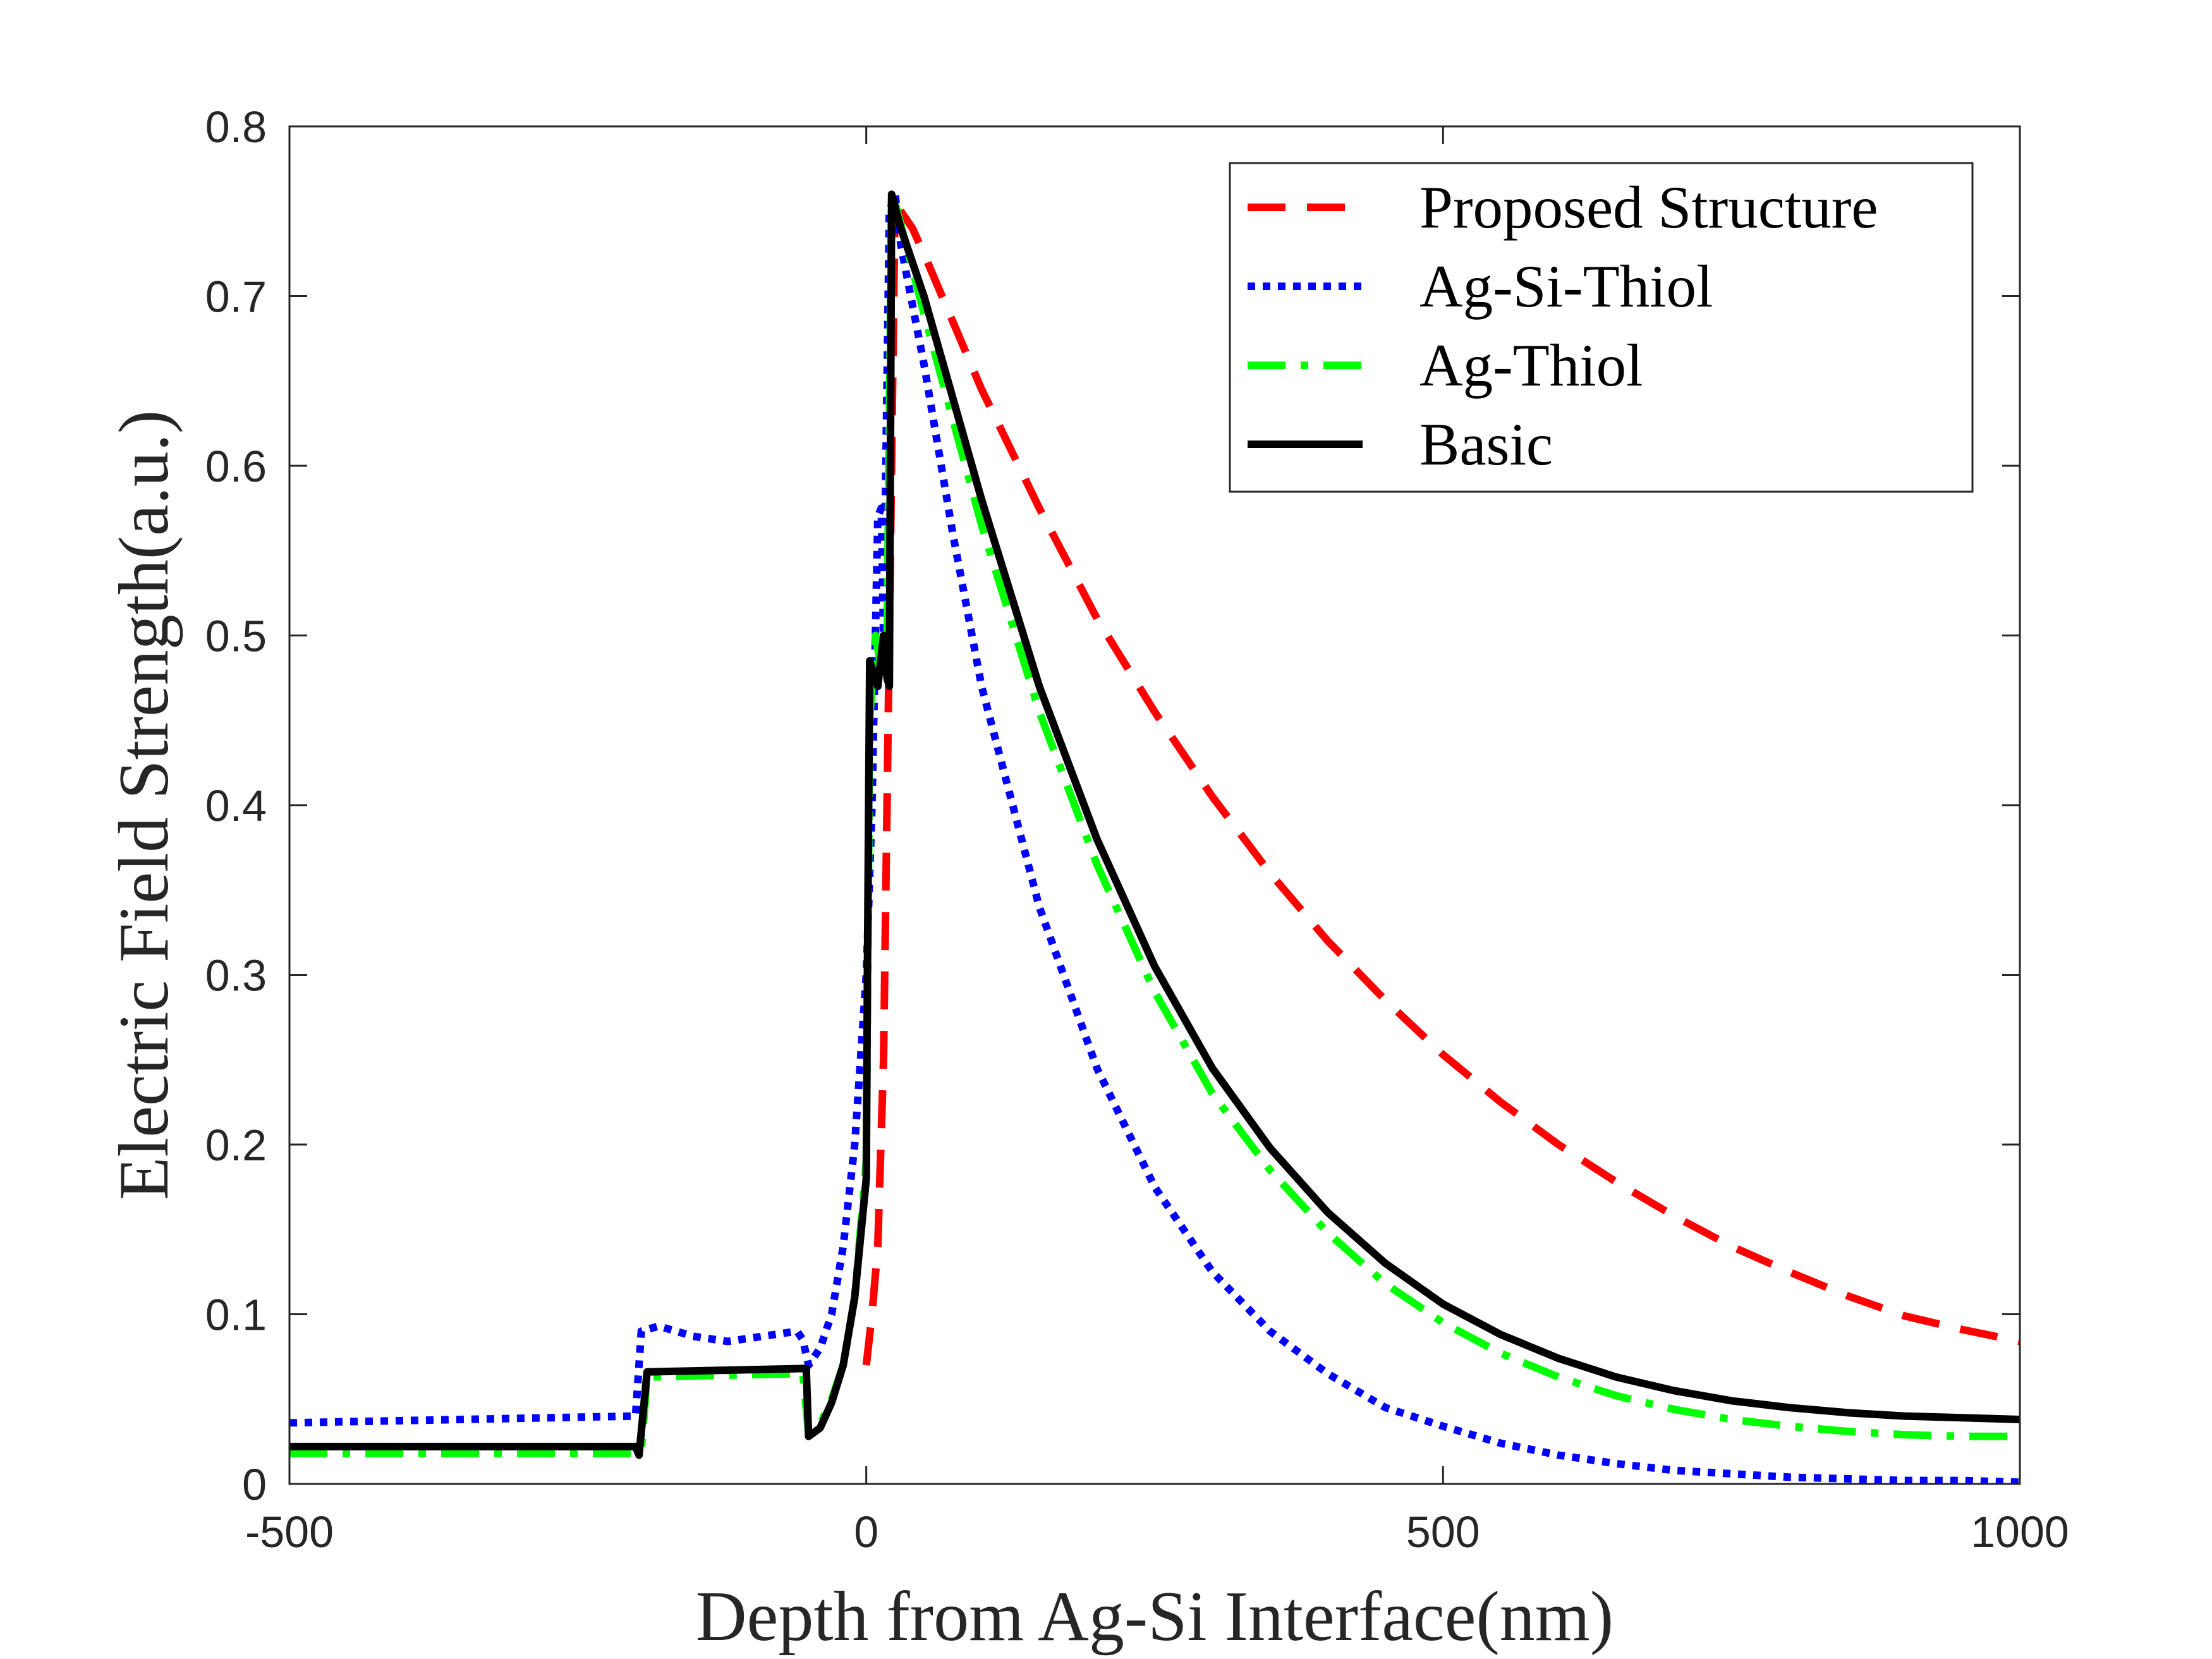 This screenshot has height=1659, width=2212. What do you see at coordinates (1566, 286) in the screenshot?
I see `legend-label-ag-si-thiol: Ag-Si-Thiol` at bounding box center [1566, 286].